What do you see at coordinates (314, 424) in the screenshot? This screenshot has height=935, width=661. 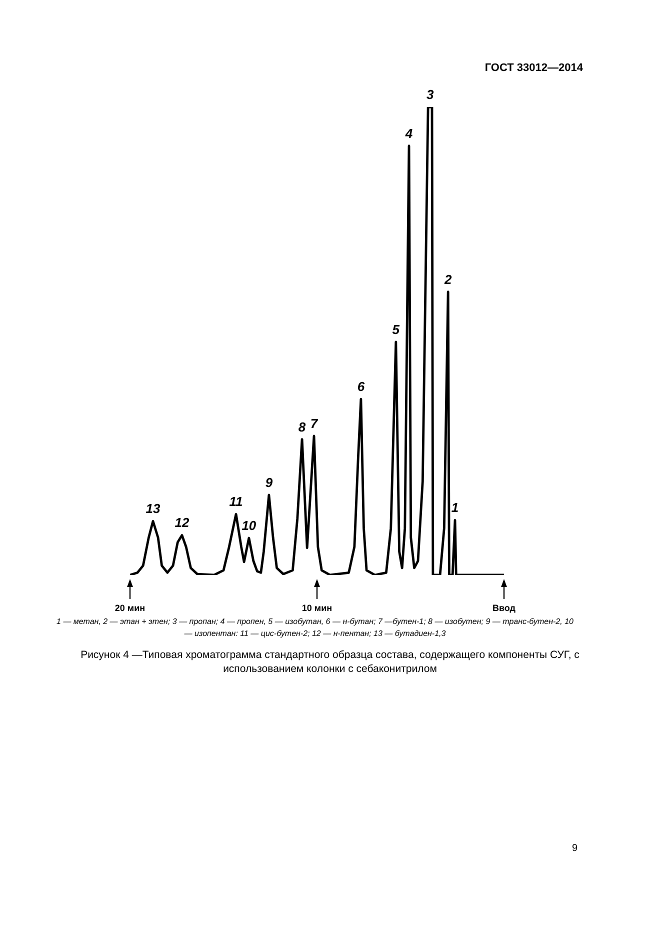 I see `annotation: 7` at bounding box center [314, 424].